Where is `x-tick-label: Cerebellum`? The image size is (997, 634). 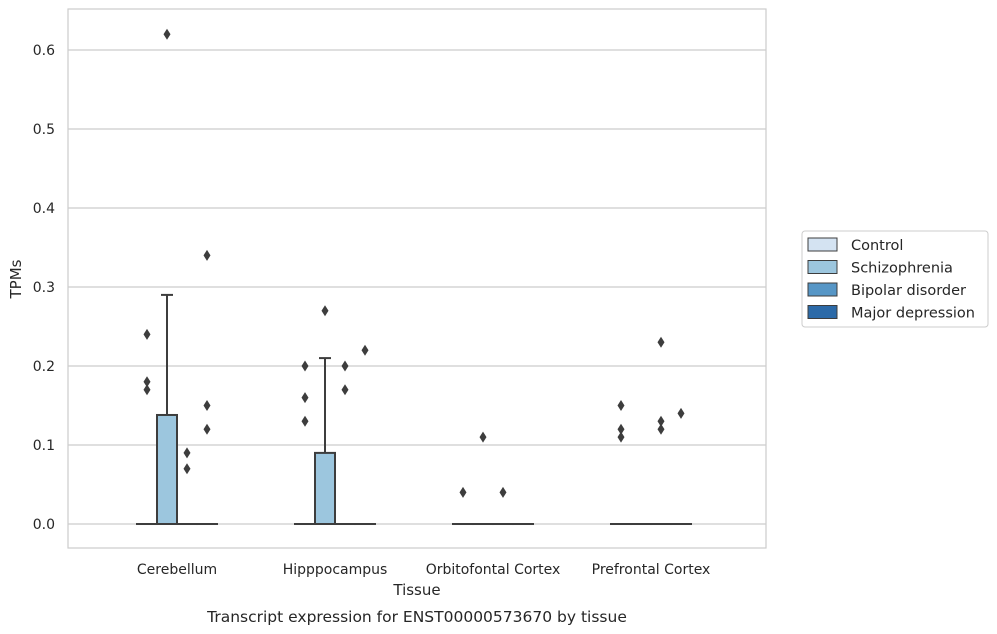 x-tick-label: Cerebellum is located at coordinates (177, 570).